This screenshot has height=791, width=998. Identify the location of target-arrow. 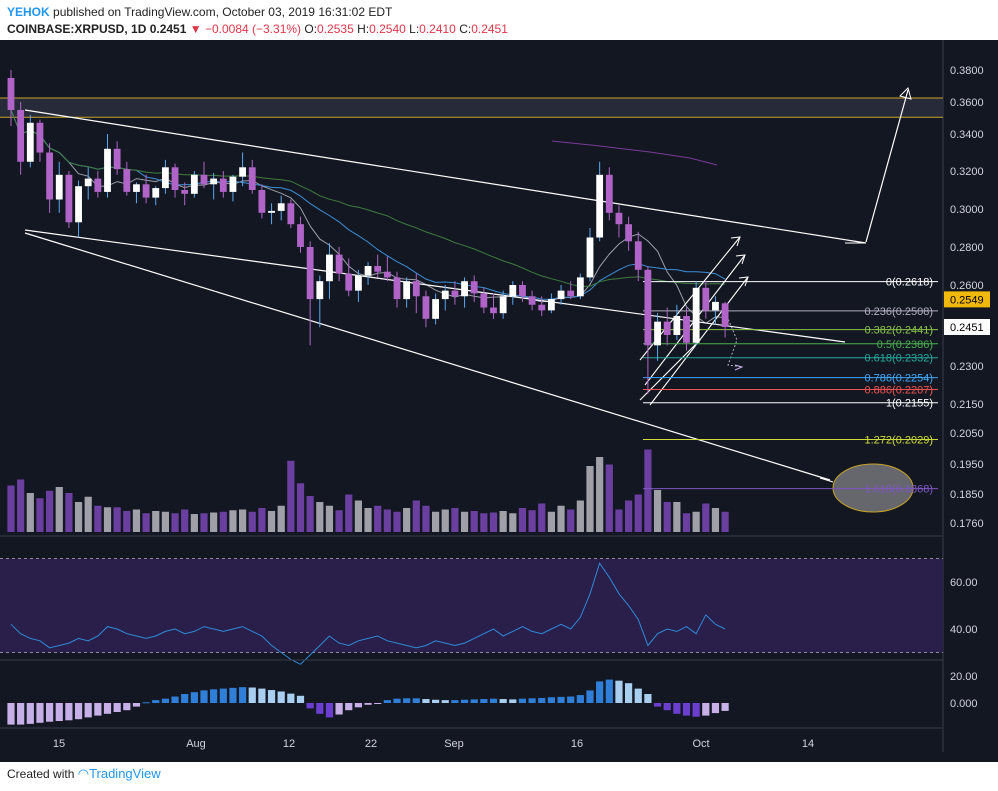
(826, 480).